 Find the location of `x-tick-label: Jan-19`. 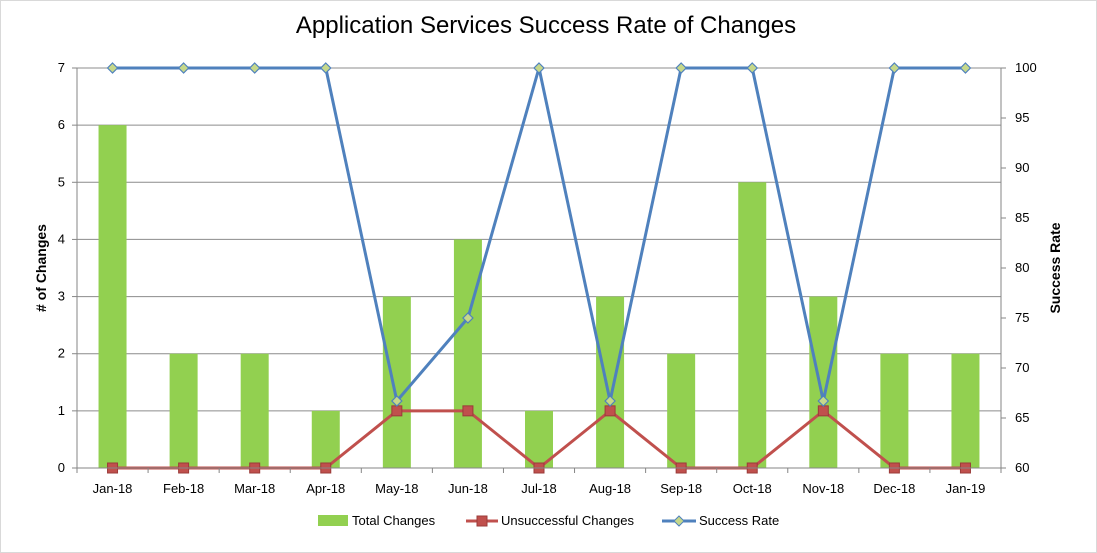

x-tick-label: Jan-19 is located at coordinates (966, 488).